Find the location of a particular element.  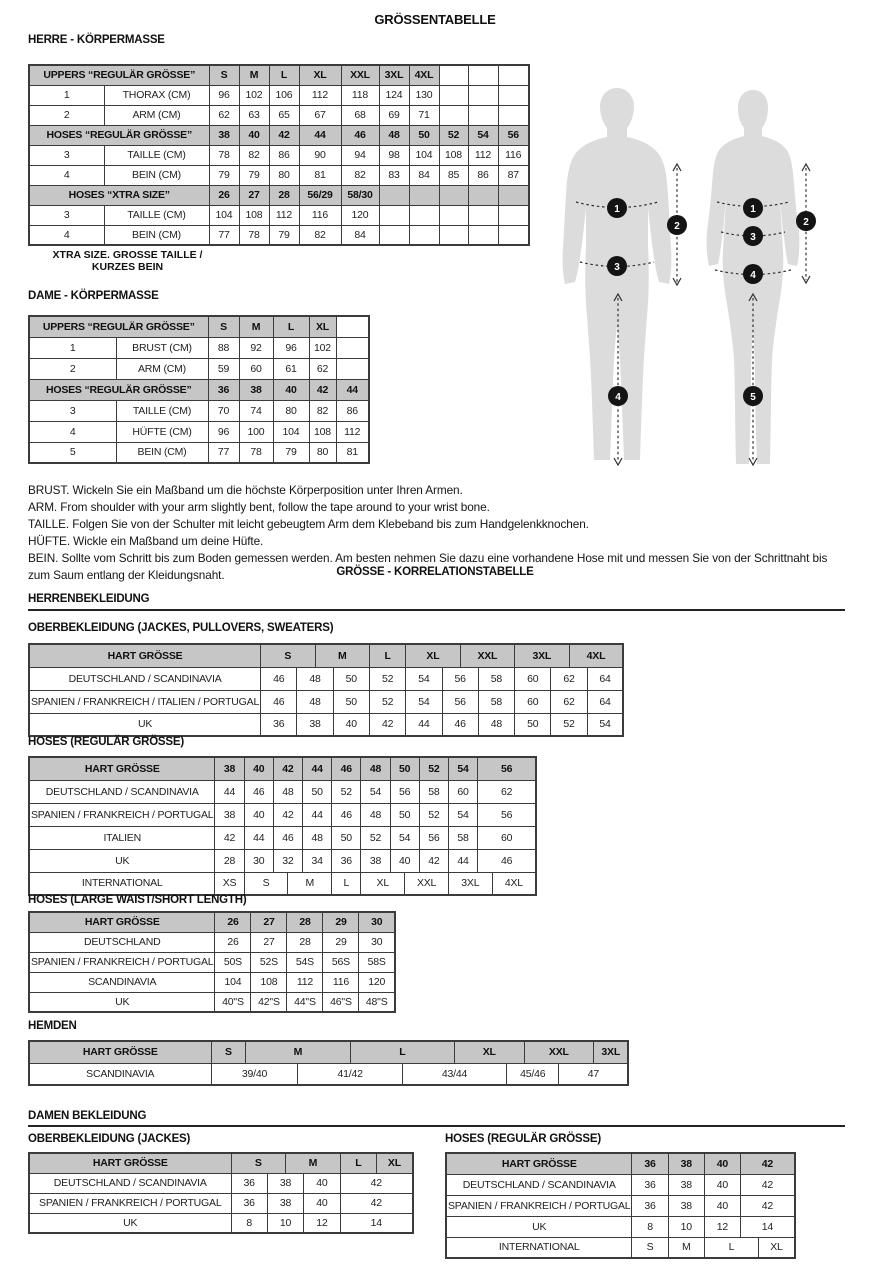

data-cell: 94 is located at coordinates (360, 155).